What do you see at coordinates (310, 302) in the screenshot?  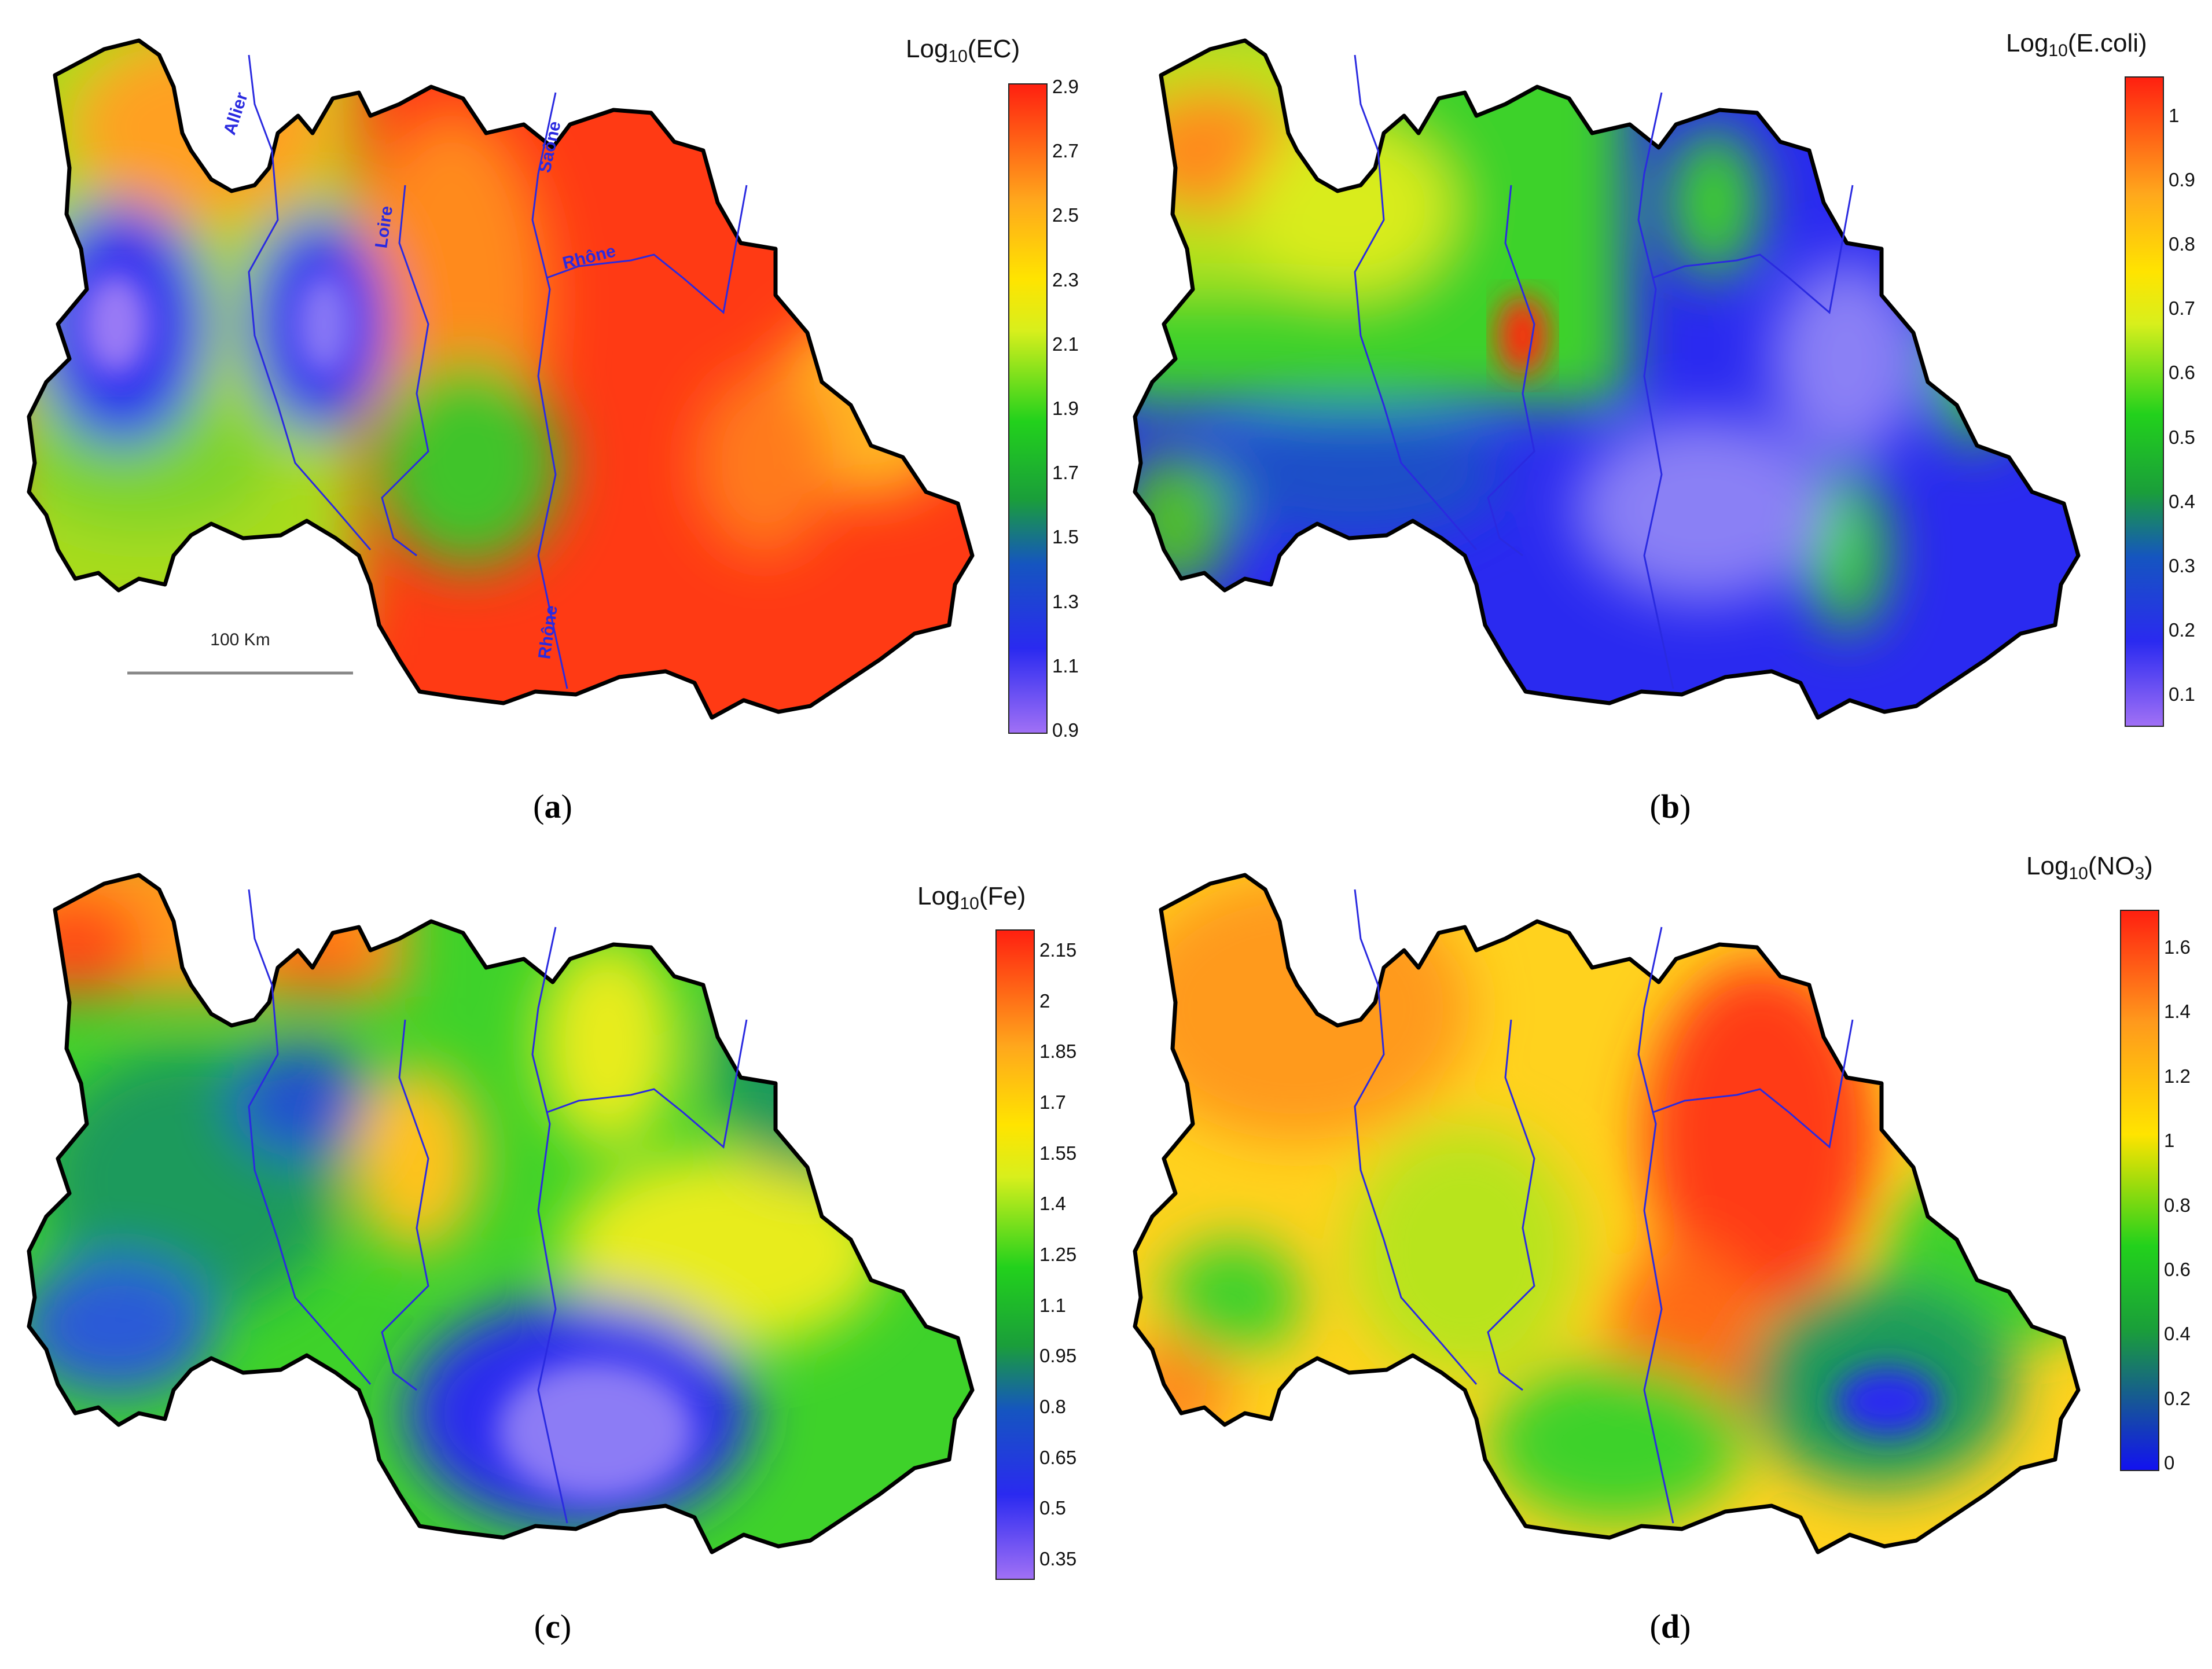 I see `allier-river` at bounding box center [310, 302].